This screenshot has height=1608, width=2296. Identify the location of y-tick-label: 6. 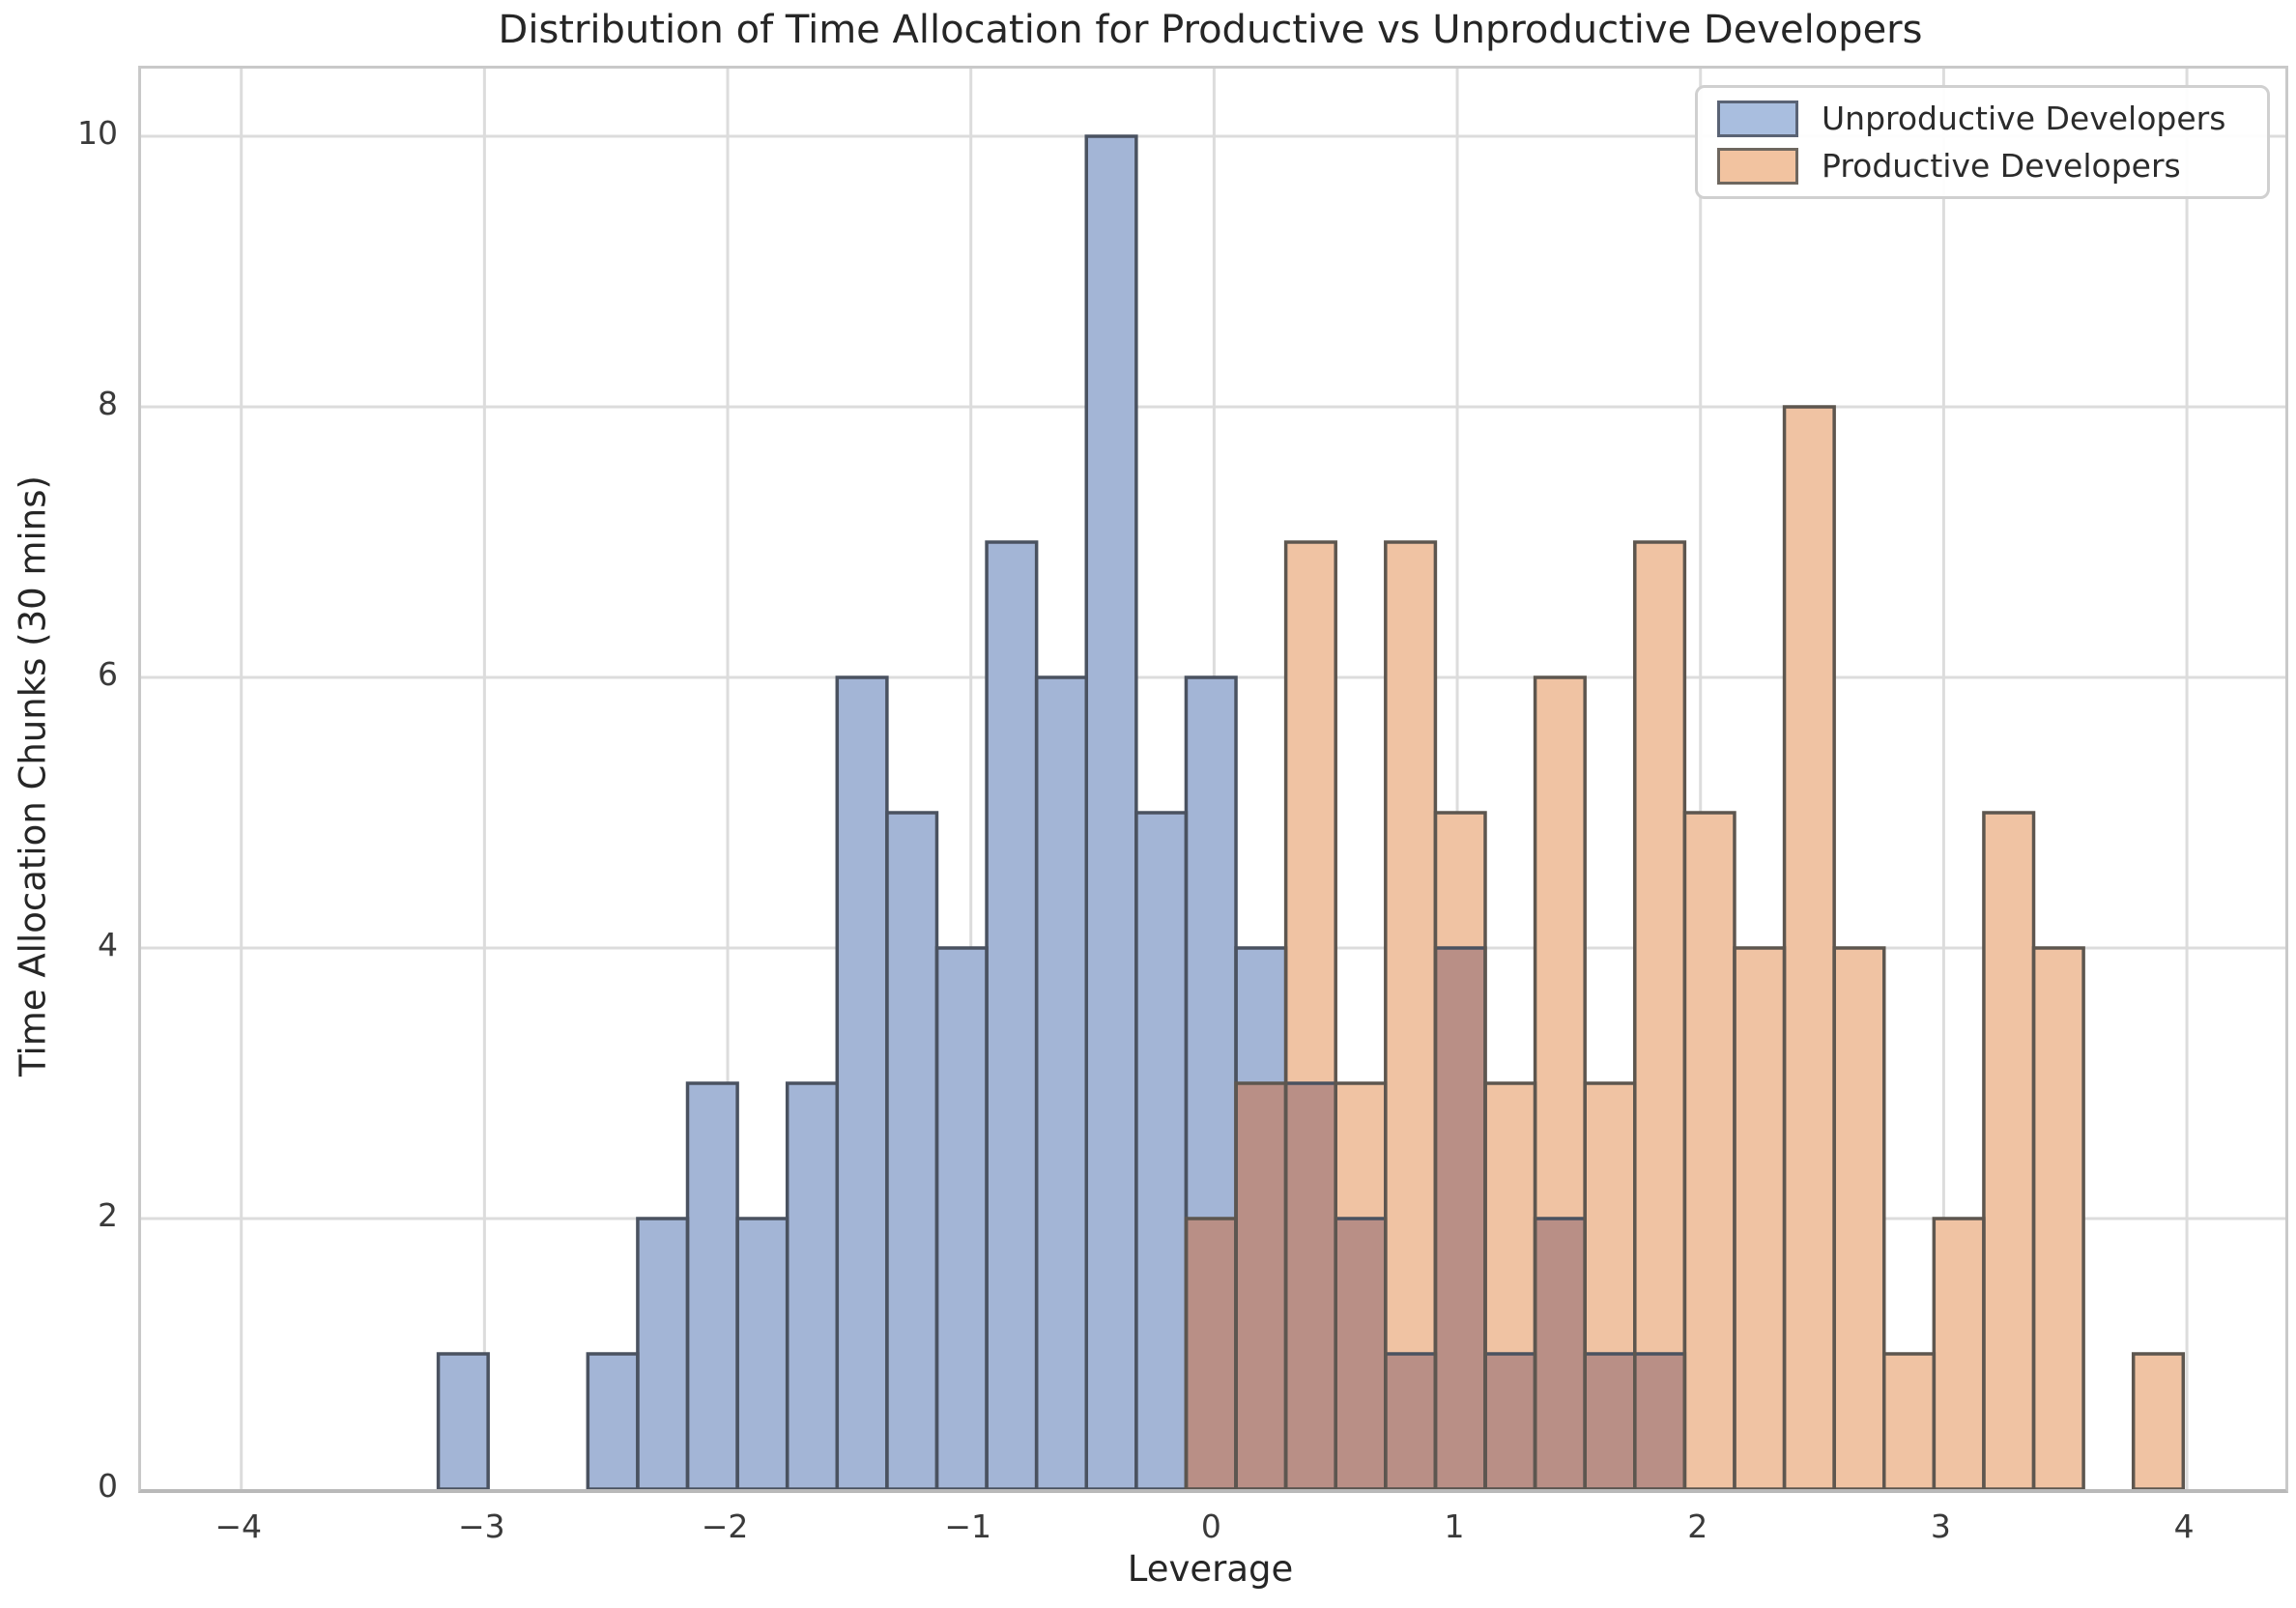
(108, 674).